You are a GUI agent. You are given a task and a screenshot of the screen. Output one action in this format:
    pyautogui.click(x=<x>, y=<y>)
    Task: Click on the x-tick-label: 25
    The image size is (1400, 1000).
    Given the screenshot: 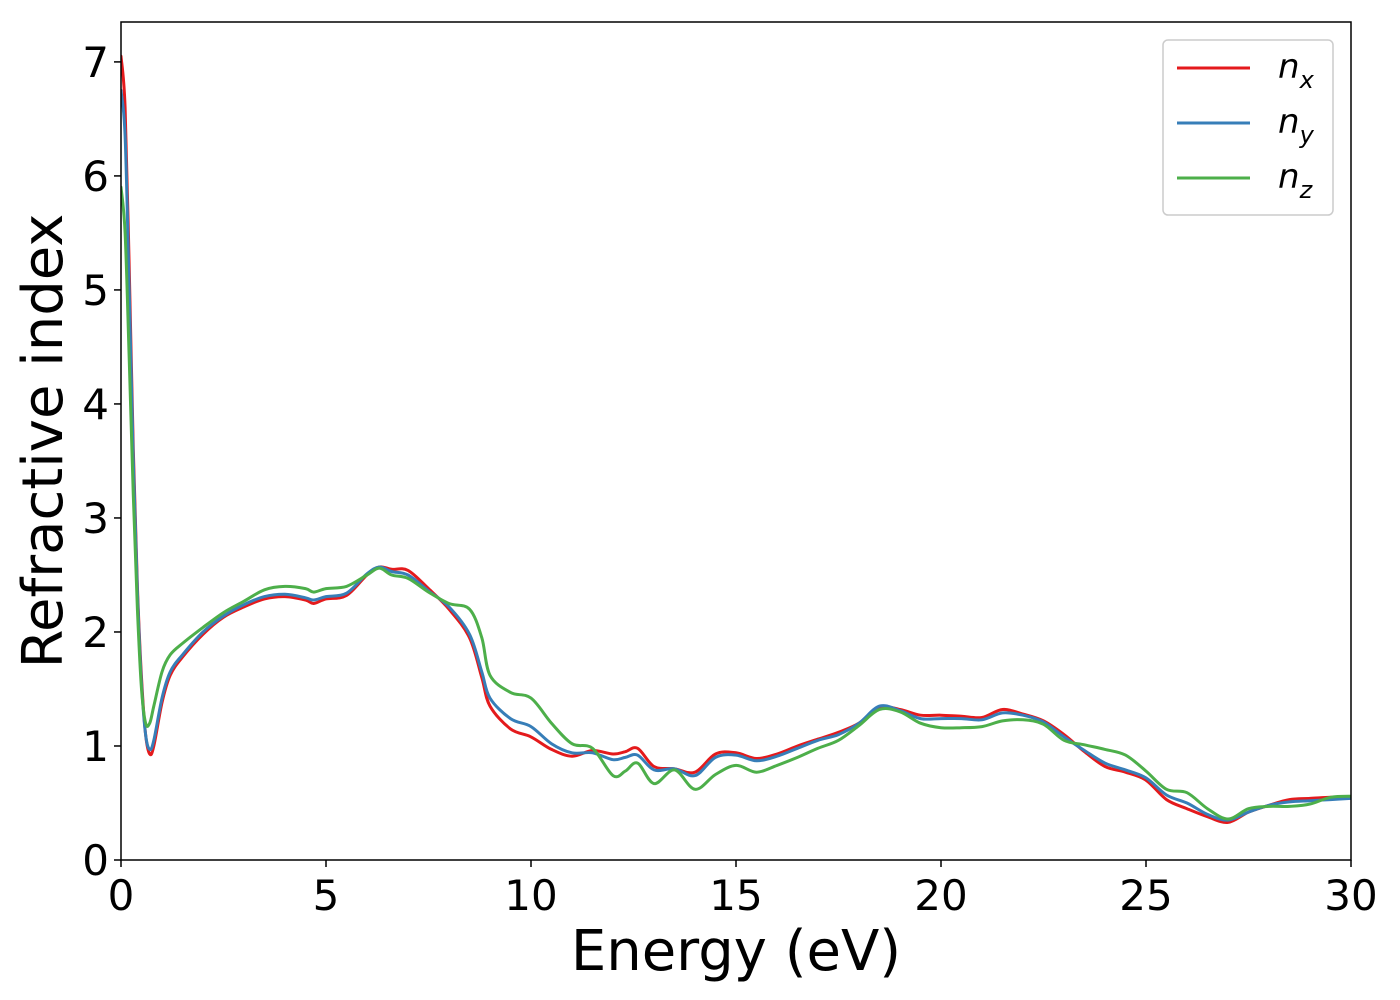 What is the action you would take?
    pyautogui.click(x=1145, y=895)
    